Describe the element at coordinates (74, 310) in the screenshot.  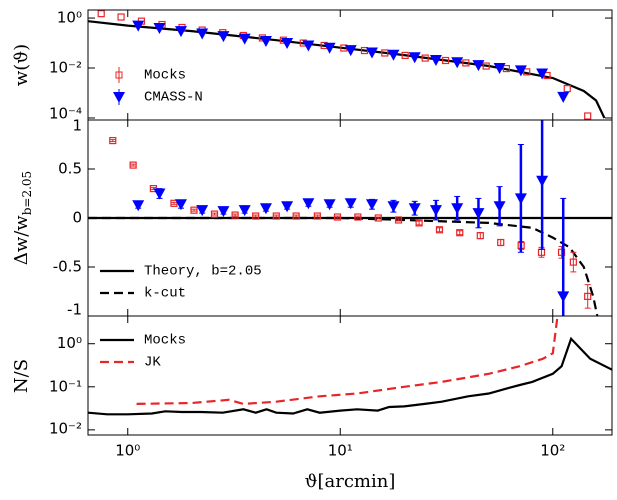
I see `y-tick-label: -1` at that location.